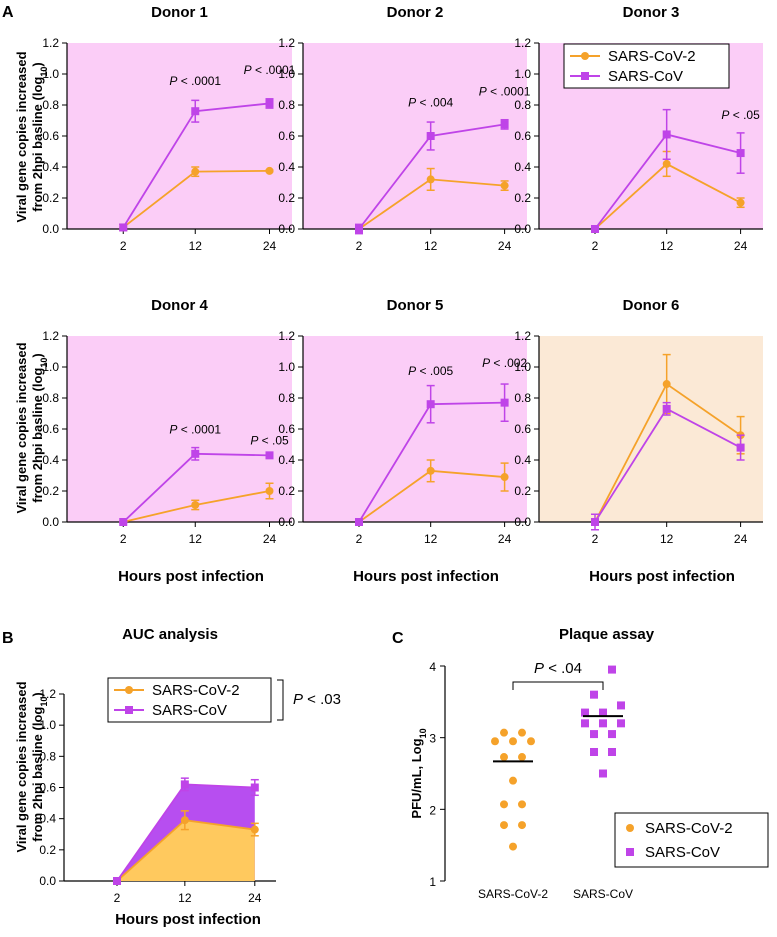 This screenshot has height=937, width=777. Describe the element at coordinates (280, 700) in the screenshot. I see `significance-bracket` at that location.